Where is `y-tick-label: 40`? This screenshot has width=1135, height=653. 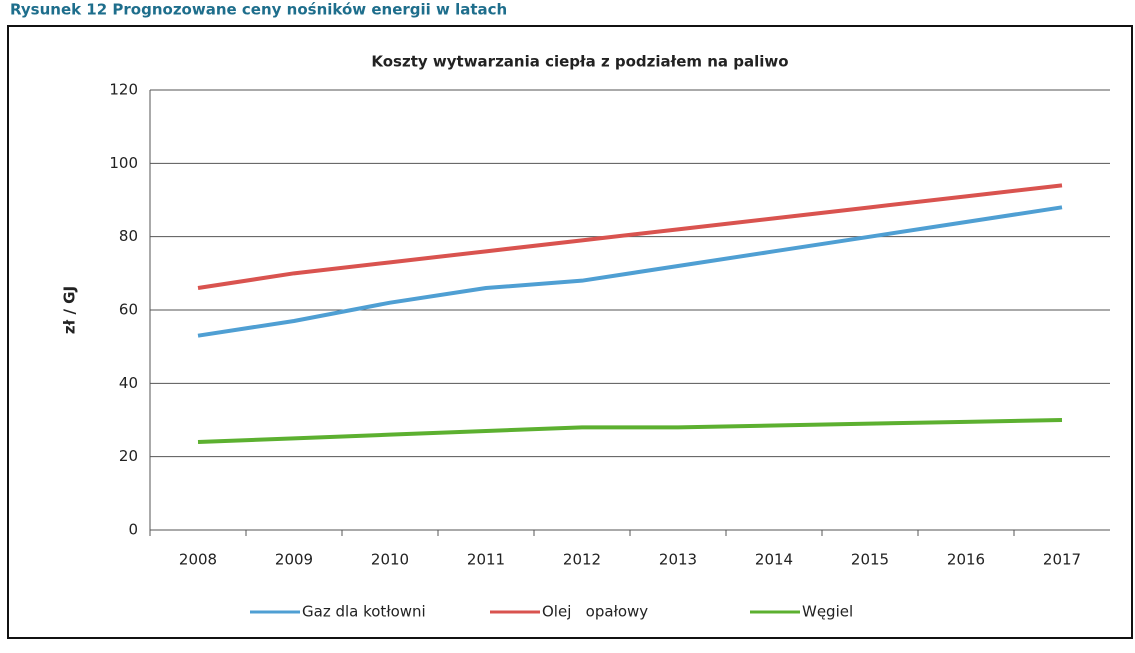 y-tick-label: 40 is located at coordinates (128, 383).